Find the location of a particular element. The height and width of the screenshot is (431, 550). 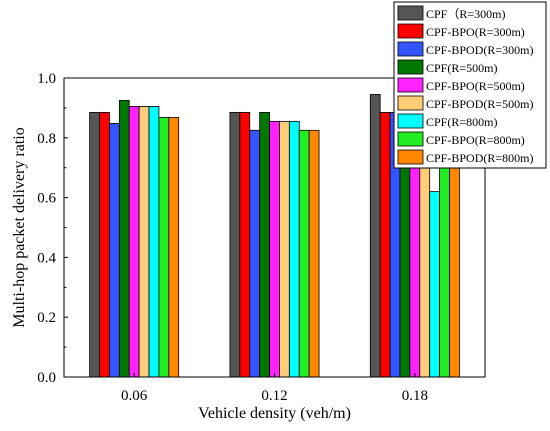

legend-label: CPF-BPO(R=500m) is located at coordinates (475, 86).